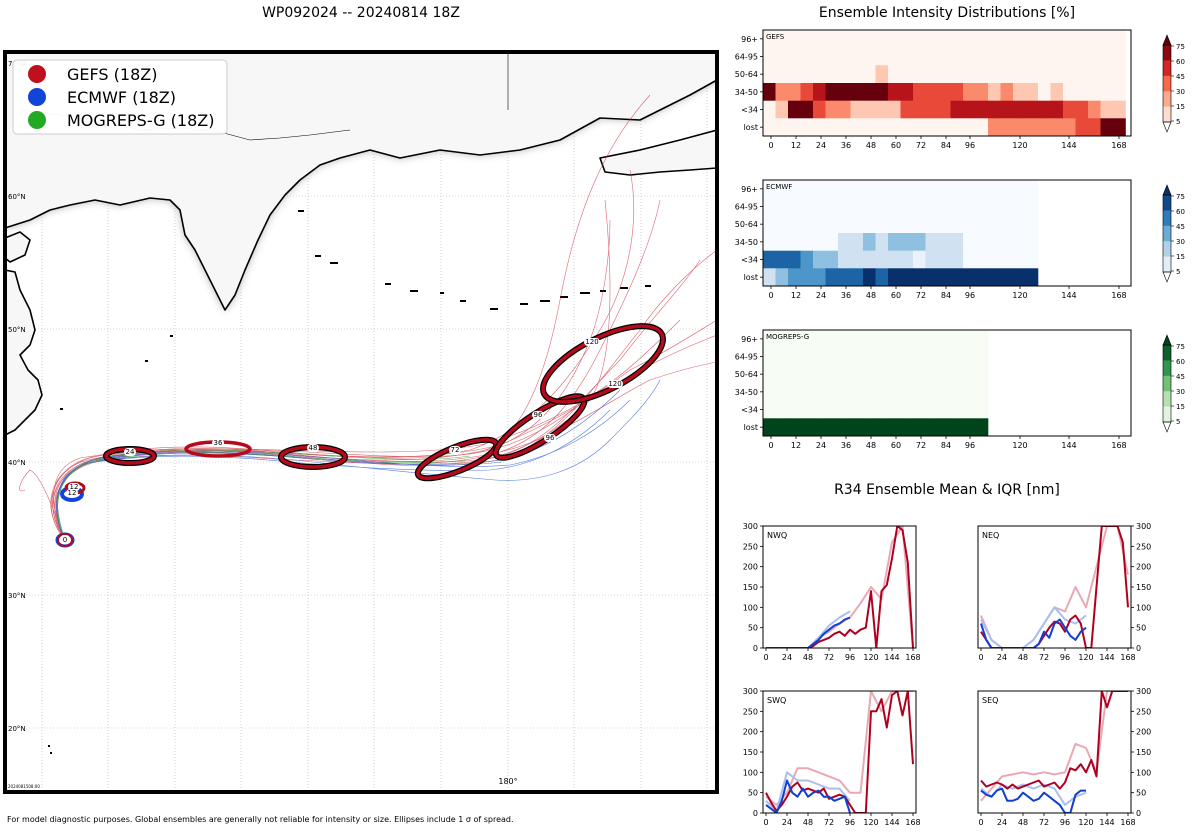 This screenshot has width=1200, height=840. Describe the element at coordinates (751, 277) in the screenshot. I see `heatmap-y-tick: lost` at that location.